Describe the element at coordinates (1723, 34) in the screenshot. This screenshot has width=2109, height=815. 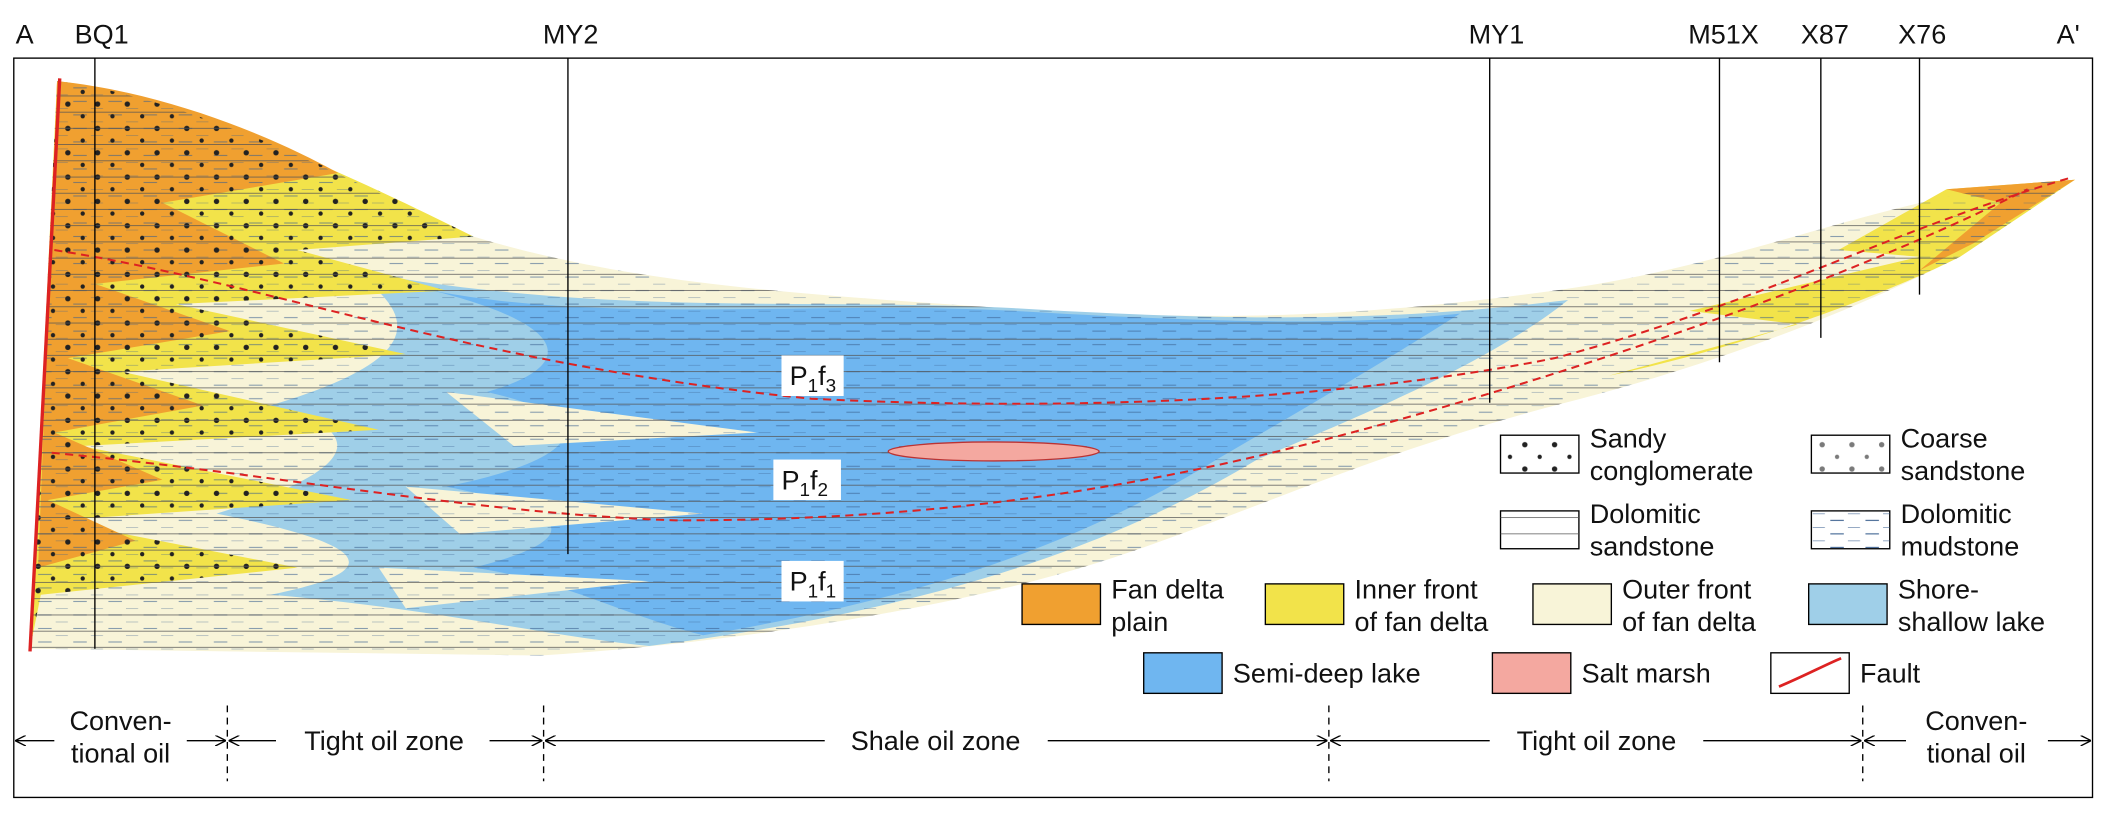
I see `well-label: M51X` at that location.